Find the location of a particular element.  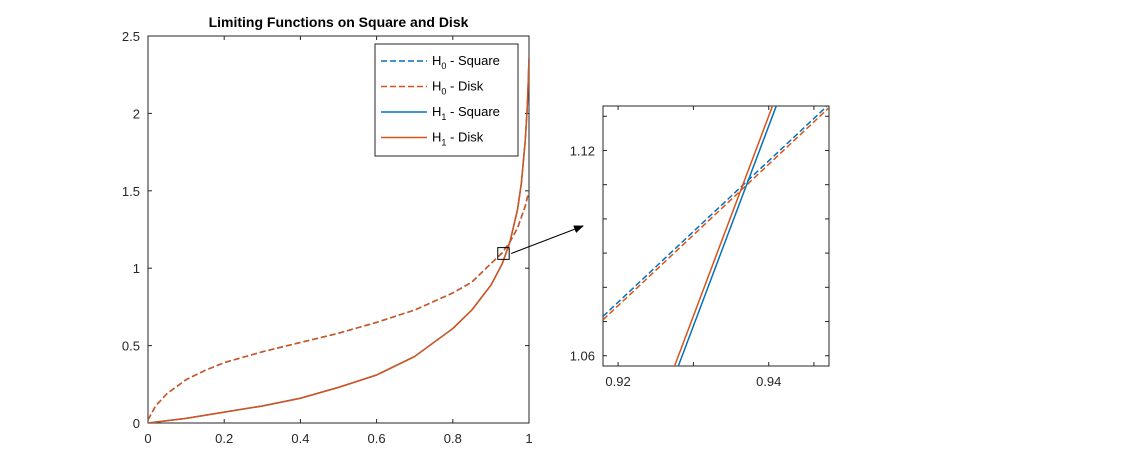

legend-entry-label: H1 - Disk is located at coordinates (458, 139).